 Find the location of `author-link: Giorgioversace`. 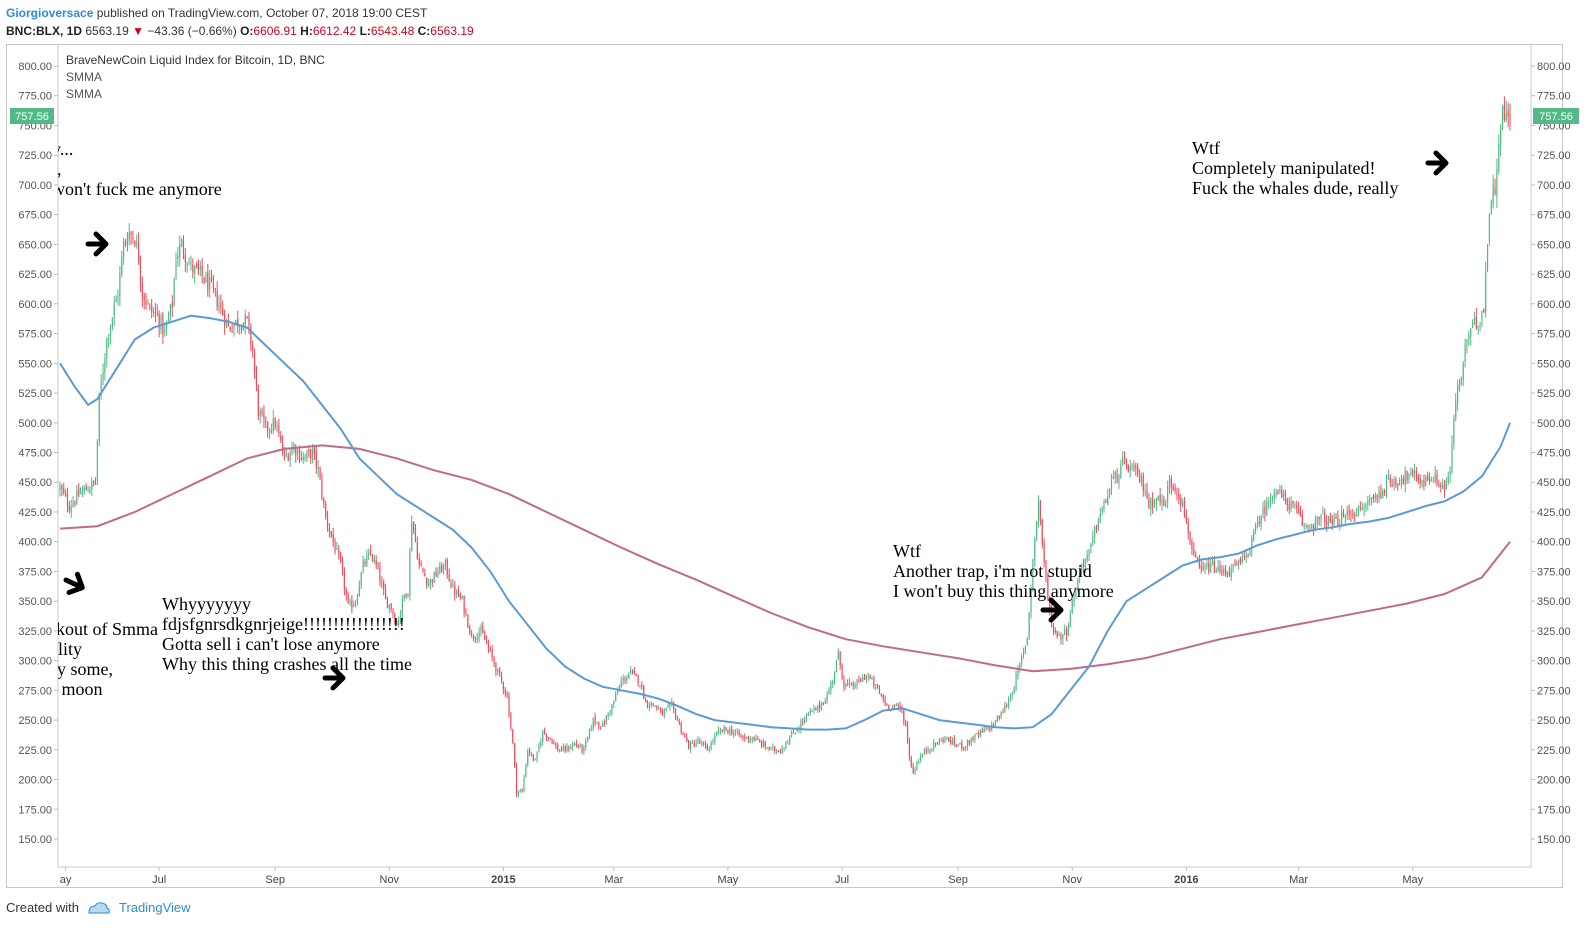

author-link: Giorgioversace is located at coordinates (50, 13).